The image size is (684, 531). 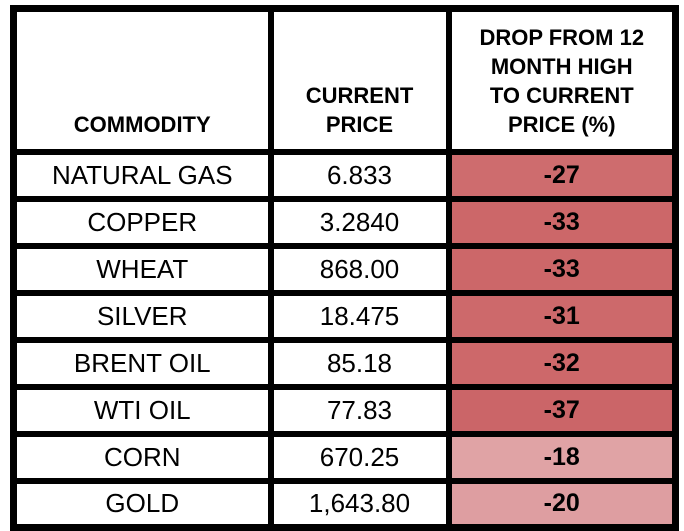 What do you see at coordinates (359, 504) in the screenshot?
I see `price-cell: 1,643.80` at bounding box center [359, 504].